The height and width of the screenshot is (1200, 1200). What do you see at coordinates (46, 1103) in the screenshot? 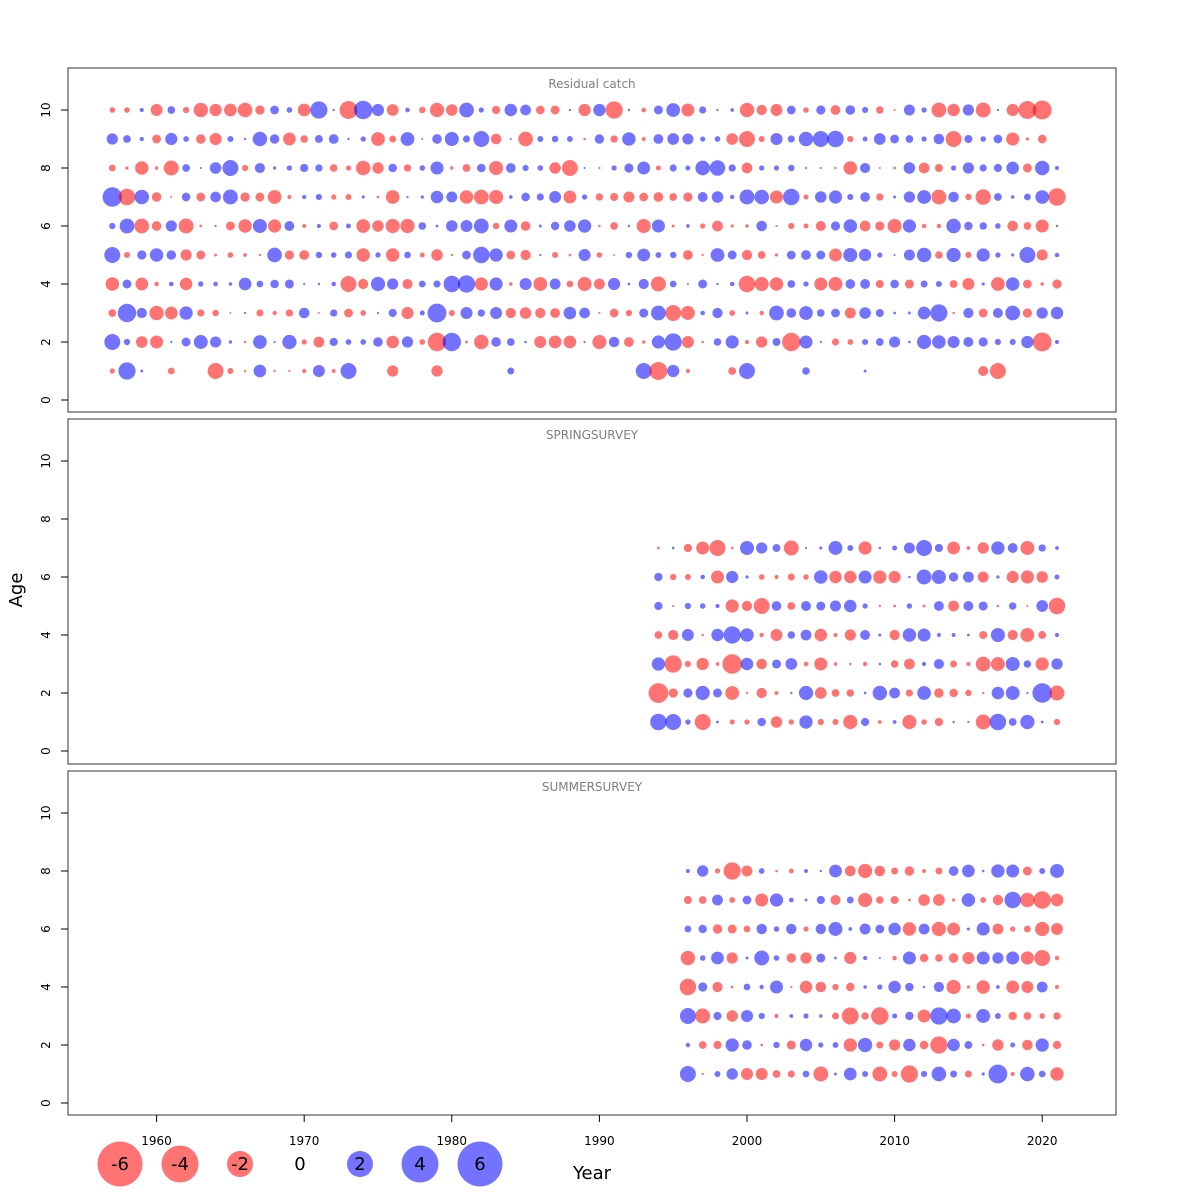
I see `y-tick-label: 0` at bounding box center [46, 1103].